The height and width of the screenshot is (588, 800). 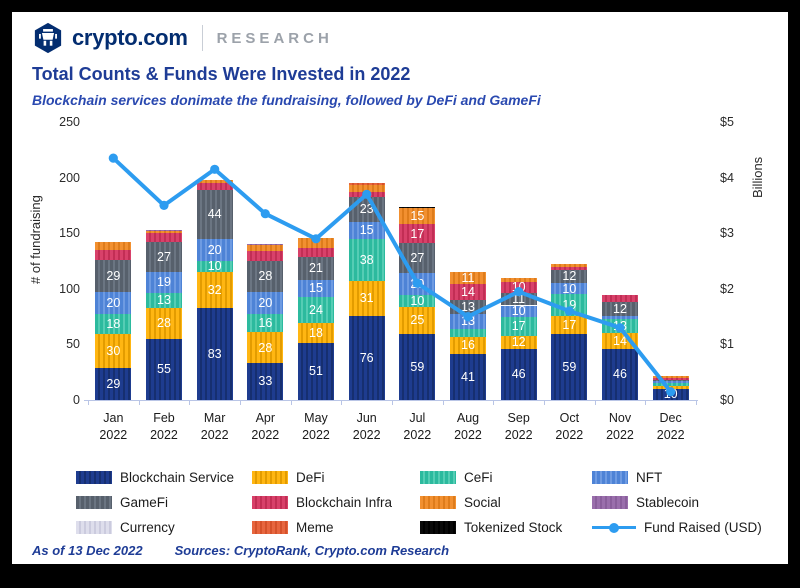 What do you see at coordinates (610, 502) in the screenshot?
I see `legend-swatch-stablecoin` at bounding box center [610, 502].